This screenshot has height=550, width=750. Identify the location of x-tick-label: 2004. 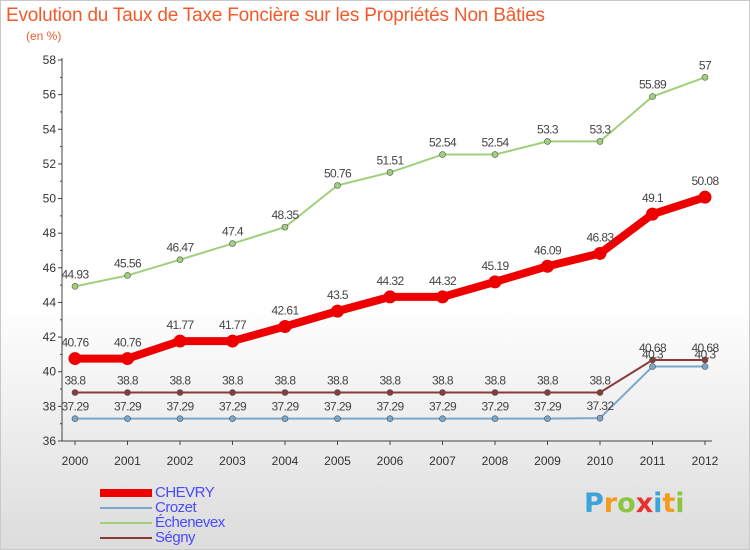
(285, 461).